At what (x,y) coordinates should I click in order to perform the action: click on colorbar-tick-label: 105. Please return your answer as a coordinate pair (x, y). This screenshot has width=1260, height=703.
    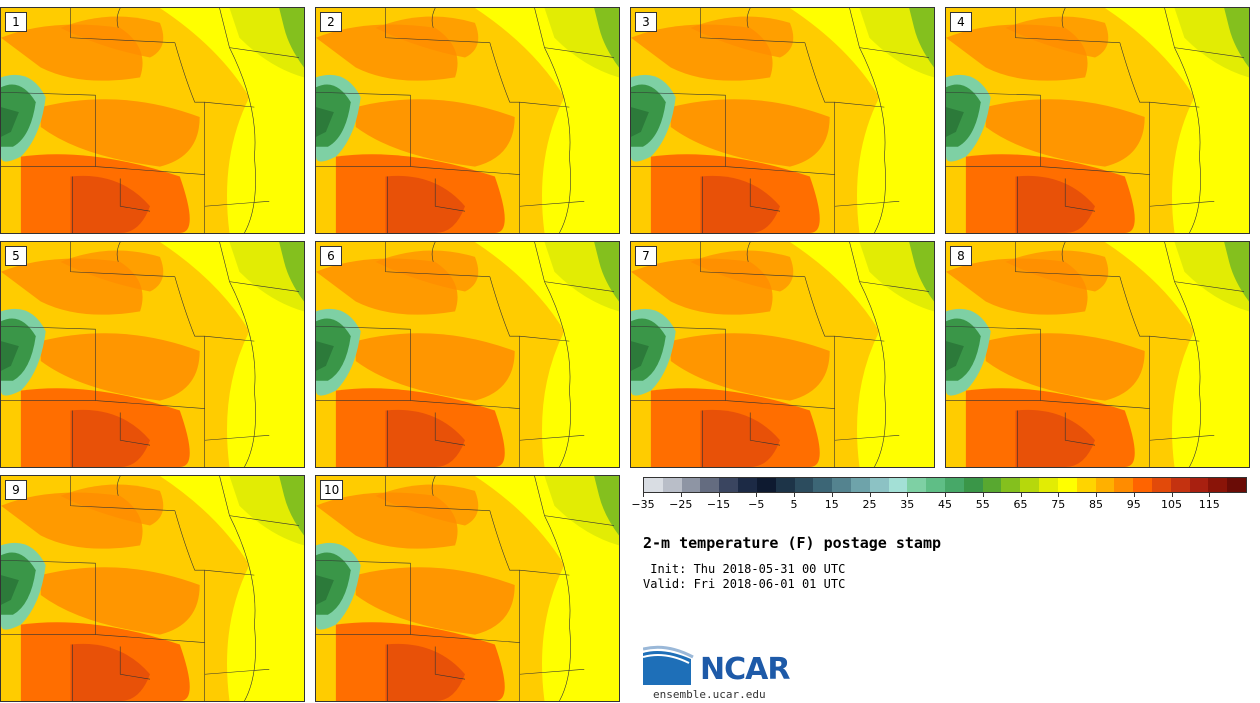
    Looking at the image, I should click on (1171, 504).